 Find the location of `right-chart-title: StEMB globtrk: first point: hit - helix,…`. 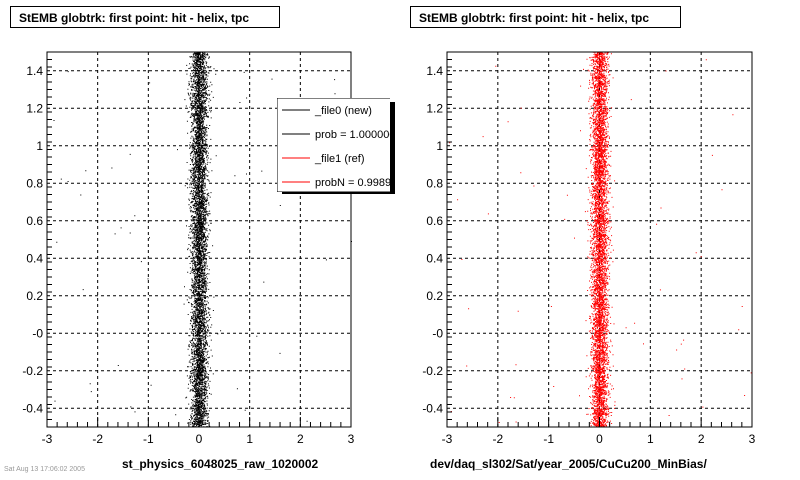

right-chart-title: StEMB globtrk: first point: hit - helix,… is located at coordinates (545, 17).